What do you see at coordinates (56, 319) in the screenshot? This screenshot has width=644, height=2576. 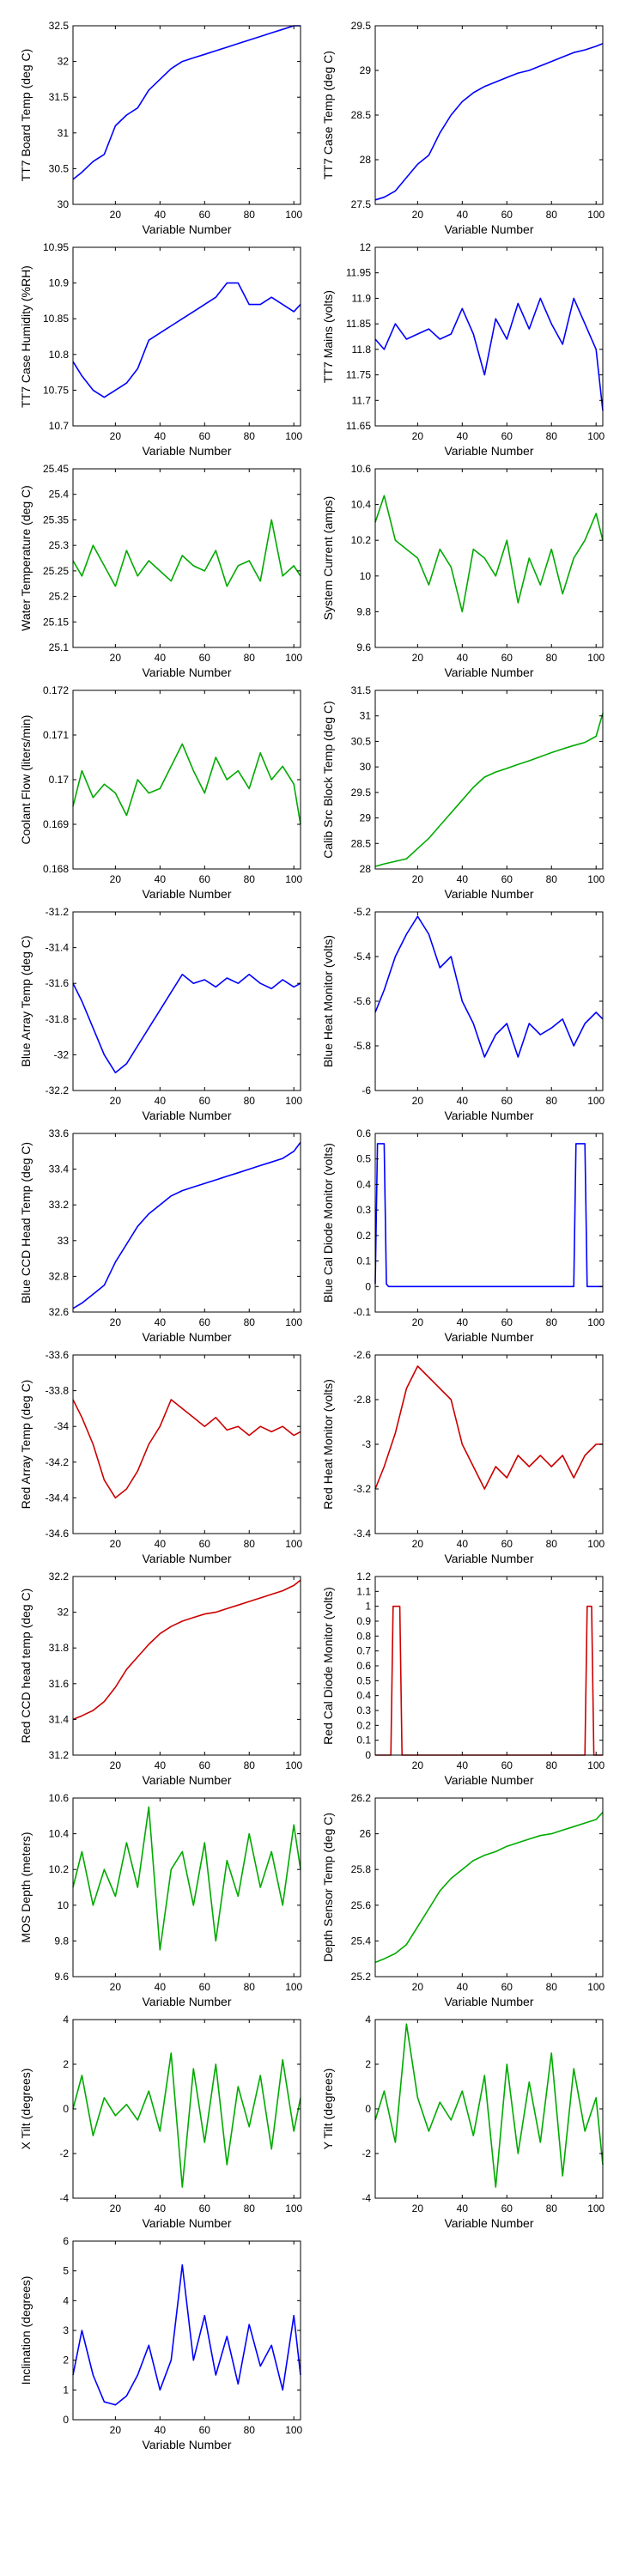 I see `y-tick-label-2-3: 10.85` at bounding box center [56, 319].